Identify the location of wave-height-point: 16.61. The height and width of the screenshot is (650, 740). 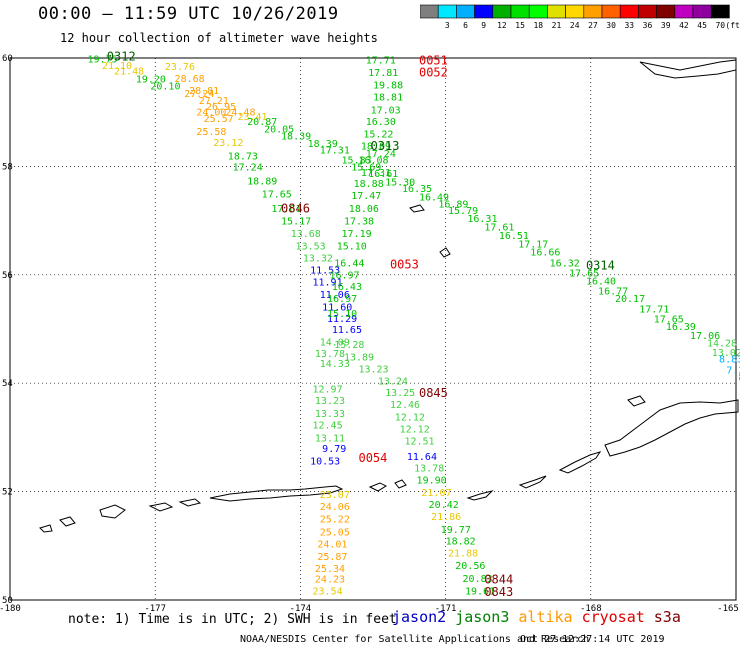
(383, 174).